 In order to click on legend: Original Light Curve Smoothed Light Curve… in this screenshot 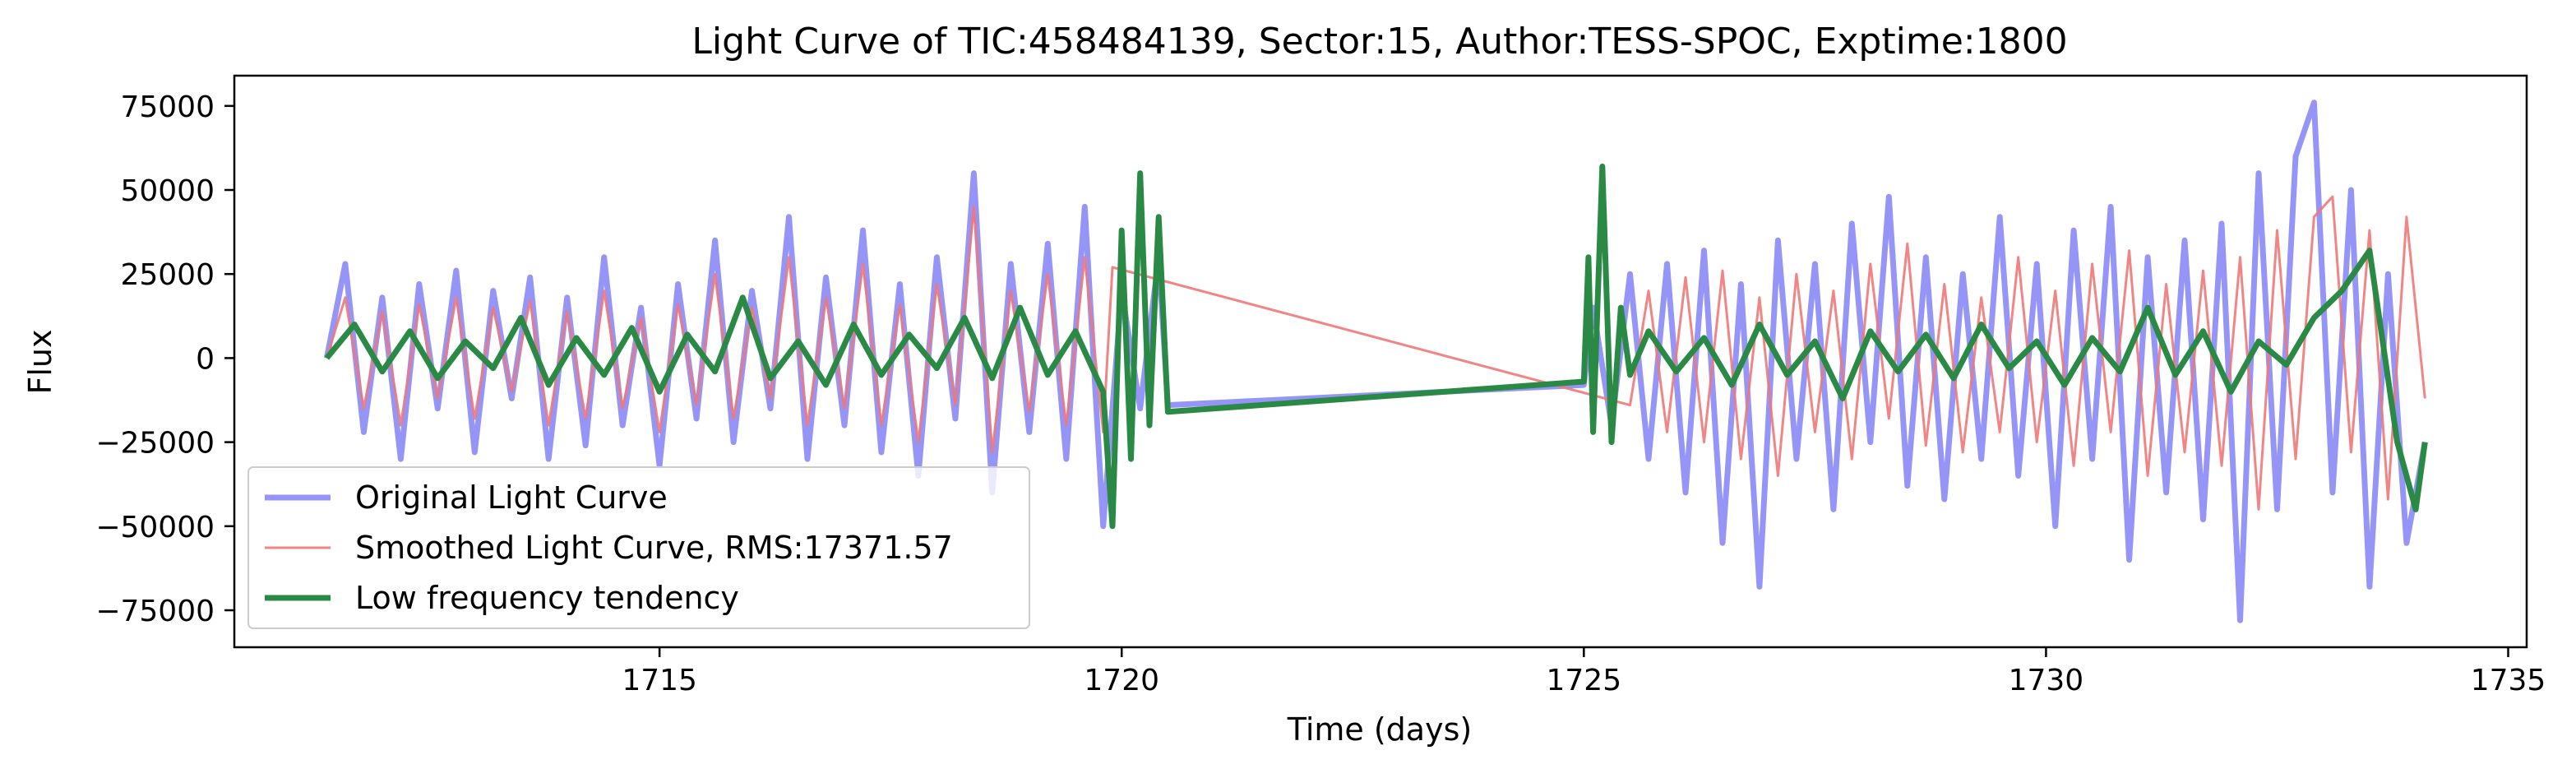, I will do `click(638, 547)`.